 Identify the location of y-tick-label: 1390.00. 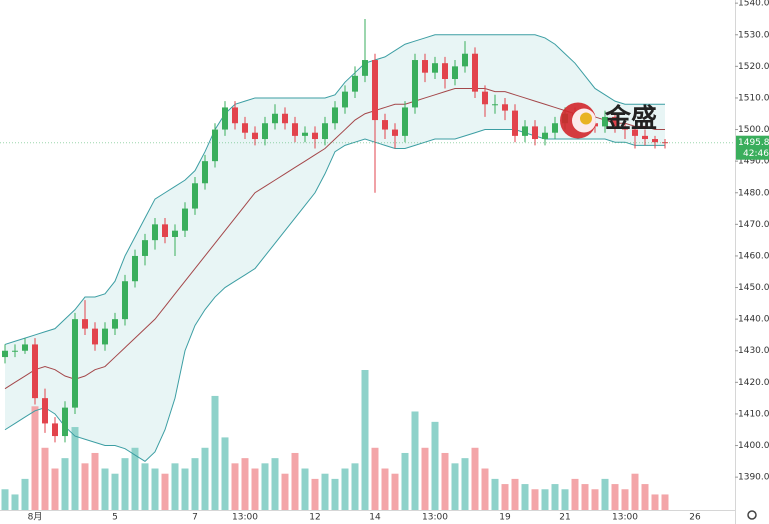
(753, 478).